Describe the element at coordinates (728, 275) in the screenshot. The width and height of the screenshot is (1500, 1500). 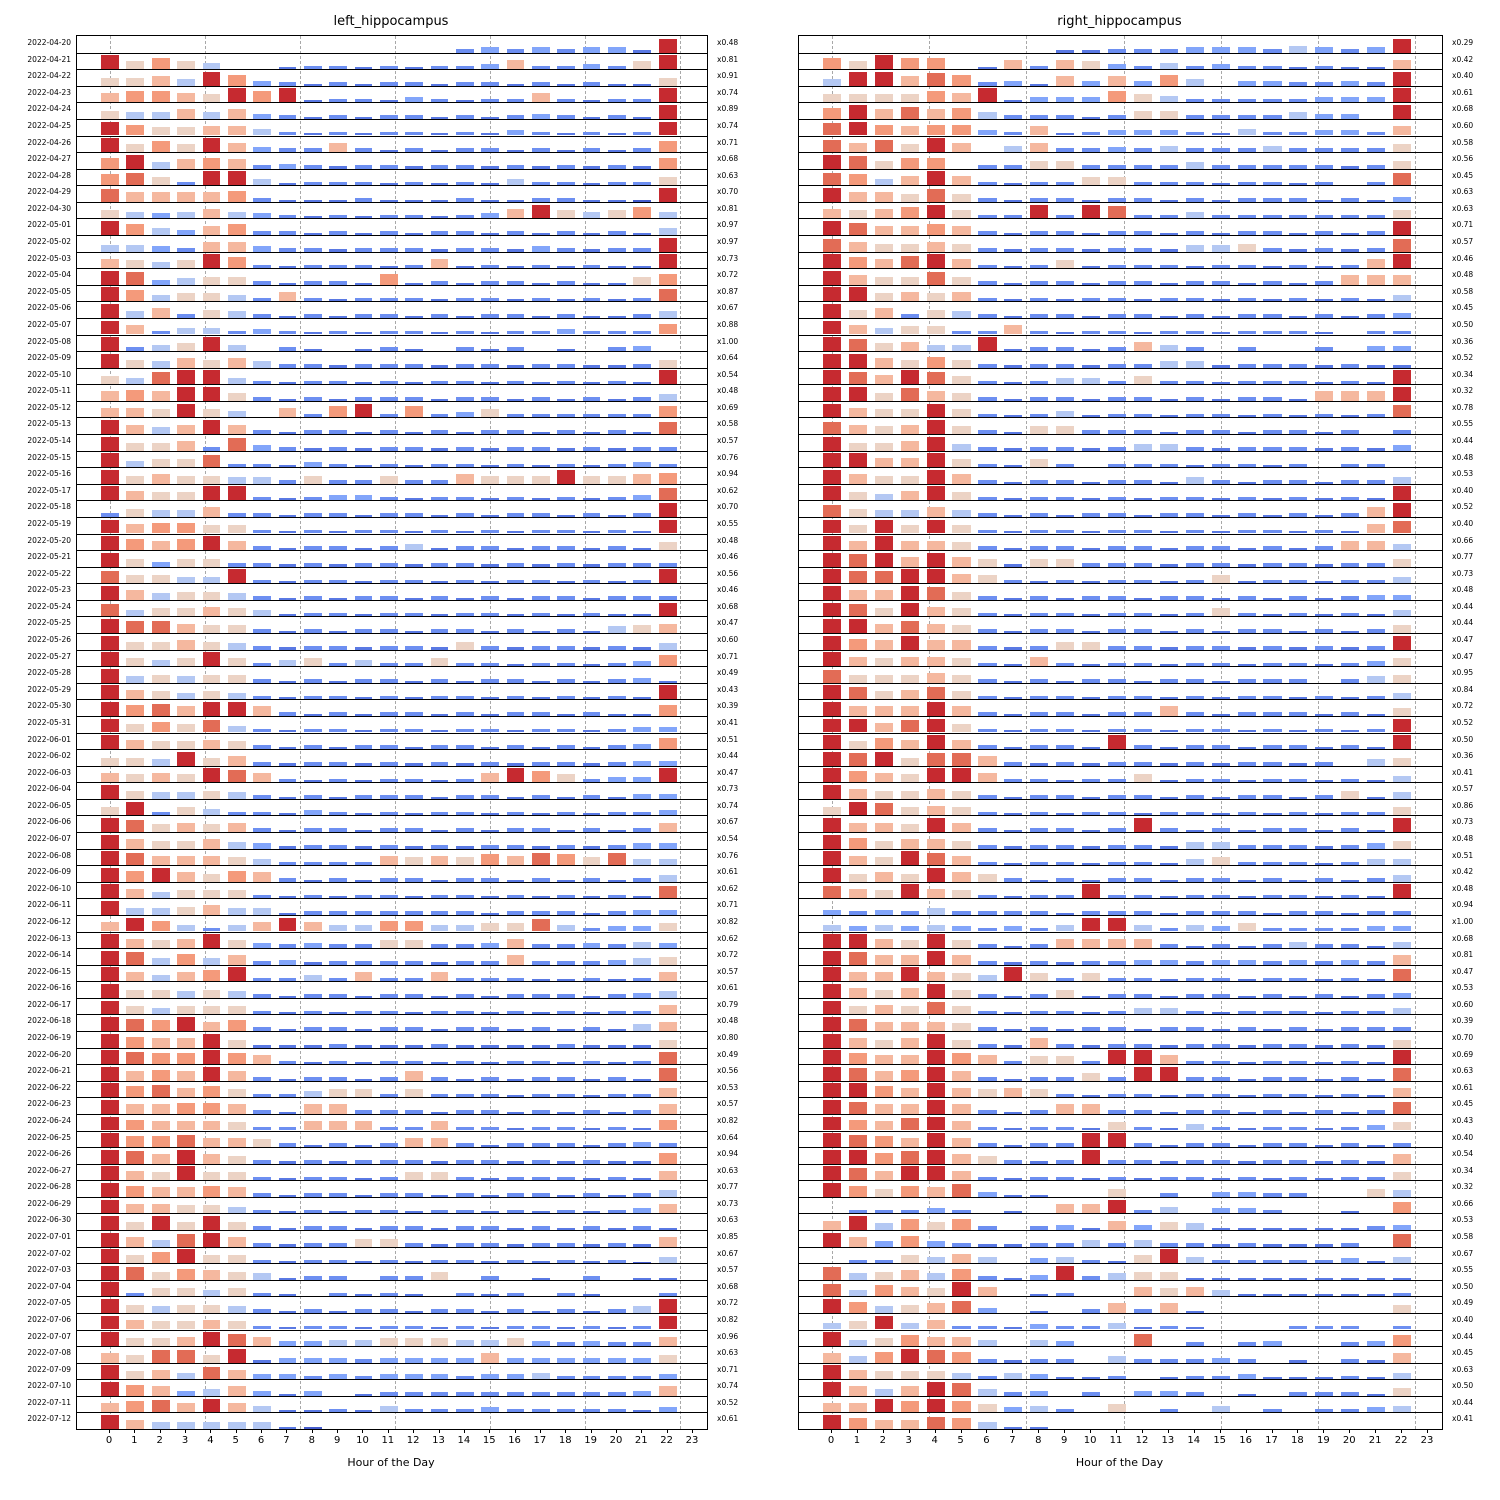
I see `scale-label: x0.72` at that location.